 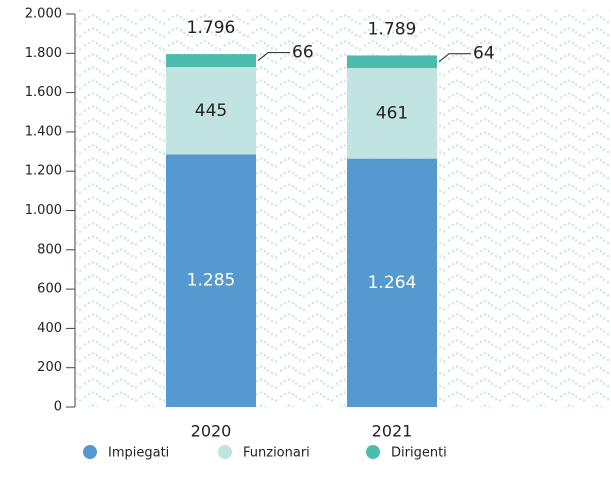 I want to click on x-tick-label: 2021, so click(x=392, y=431).